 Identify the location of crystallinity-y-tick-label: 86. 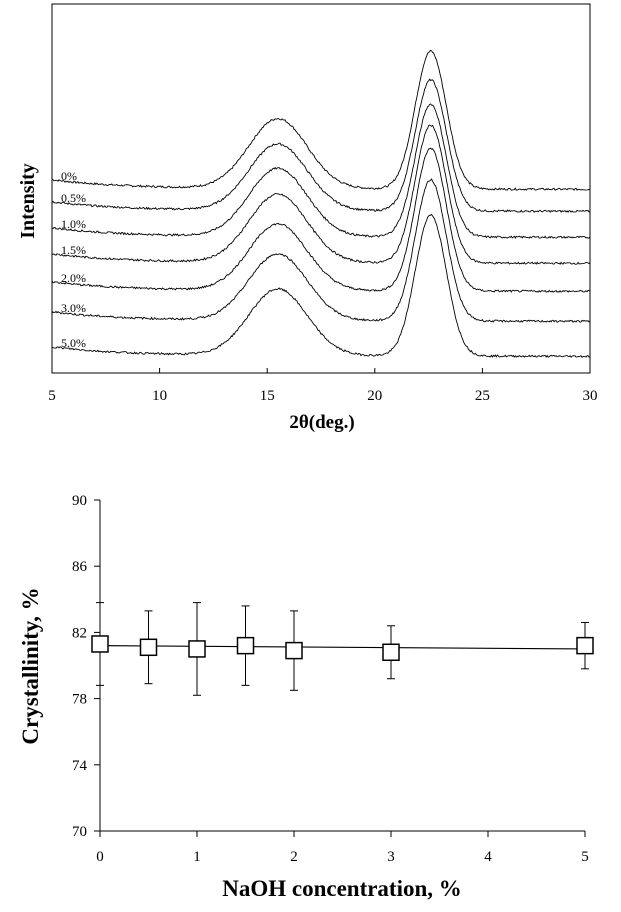
(80, 567).